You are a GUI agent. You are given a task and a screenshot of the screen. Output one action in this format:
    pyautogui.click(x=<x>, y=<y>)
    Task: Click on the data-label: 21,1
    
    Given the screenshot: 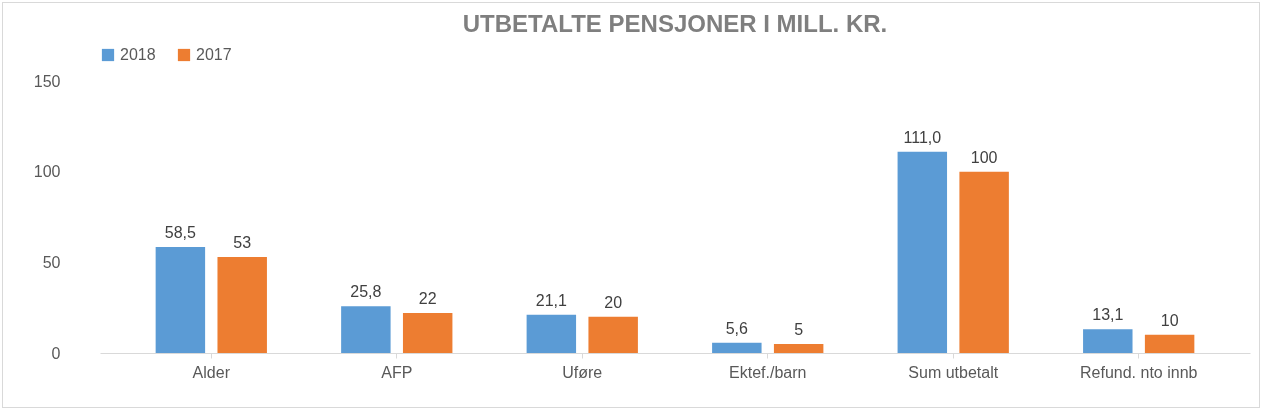 What is the action you would take?
    pyautogui.click(x=551, y=300)
    